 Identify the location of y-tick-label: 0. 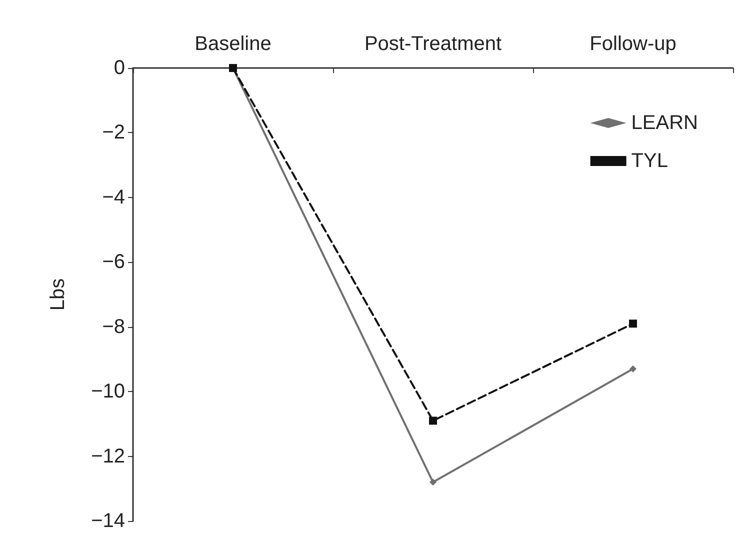
(119, 68).